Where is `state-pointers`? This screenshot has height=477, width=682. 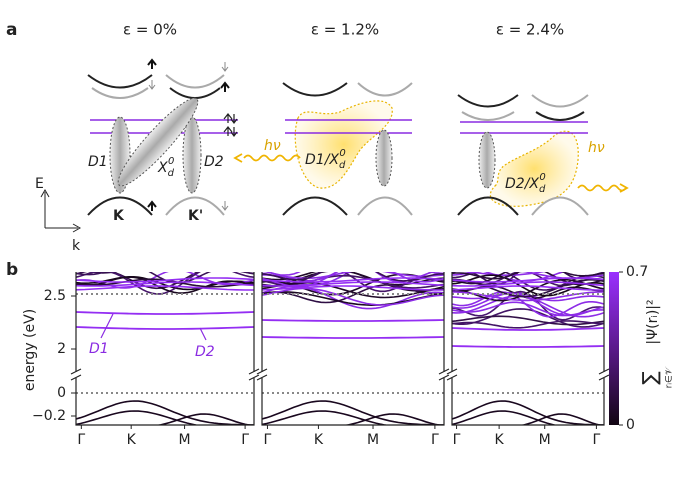
state-pointers is located at coordinates (153, 327).